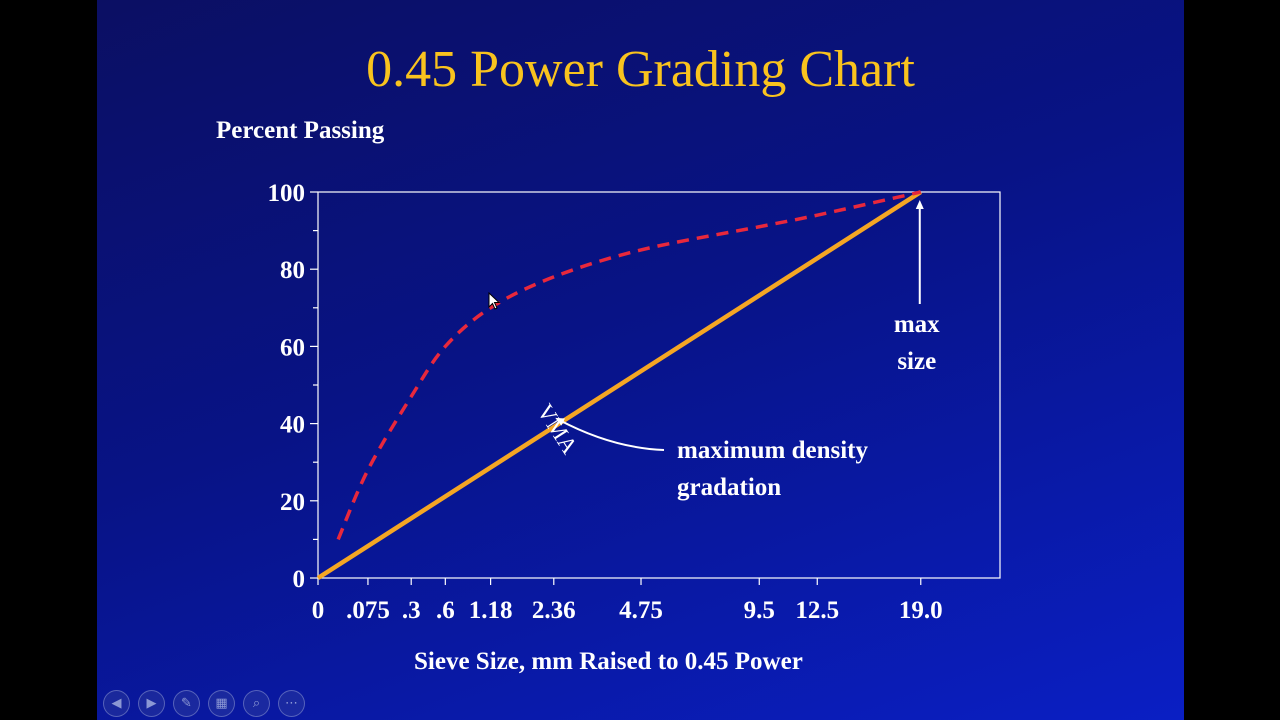 Image resolution: width=1280 pixels, height=720 pixels. I want to click on zoom-button: ⌕, so click(256, 703).